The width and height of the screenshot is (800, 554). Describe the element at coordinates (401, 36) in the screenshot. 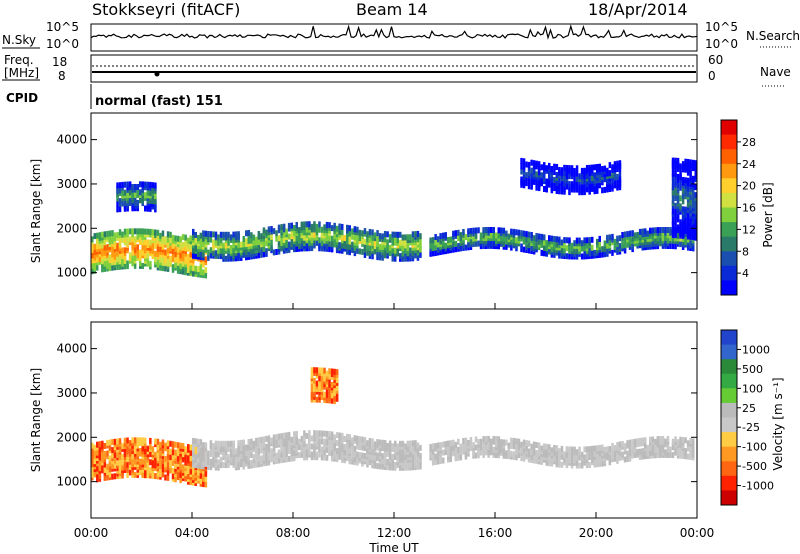

I see `noise-panel: N.Sky 10^5 10^0 10^5 10^0 N.Search` at that location.